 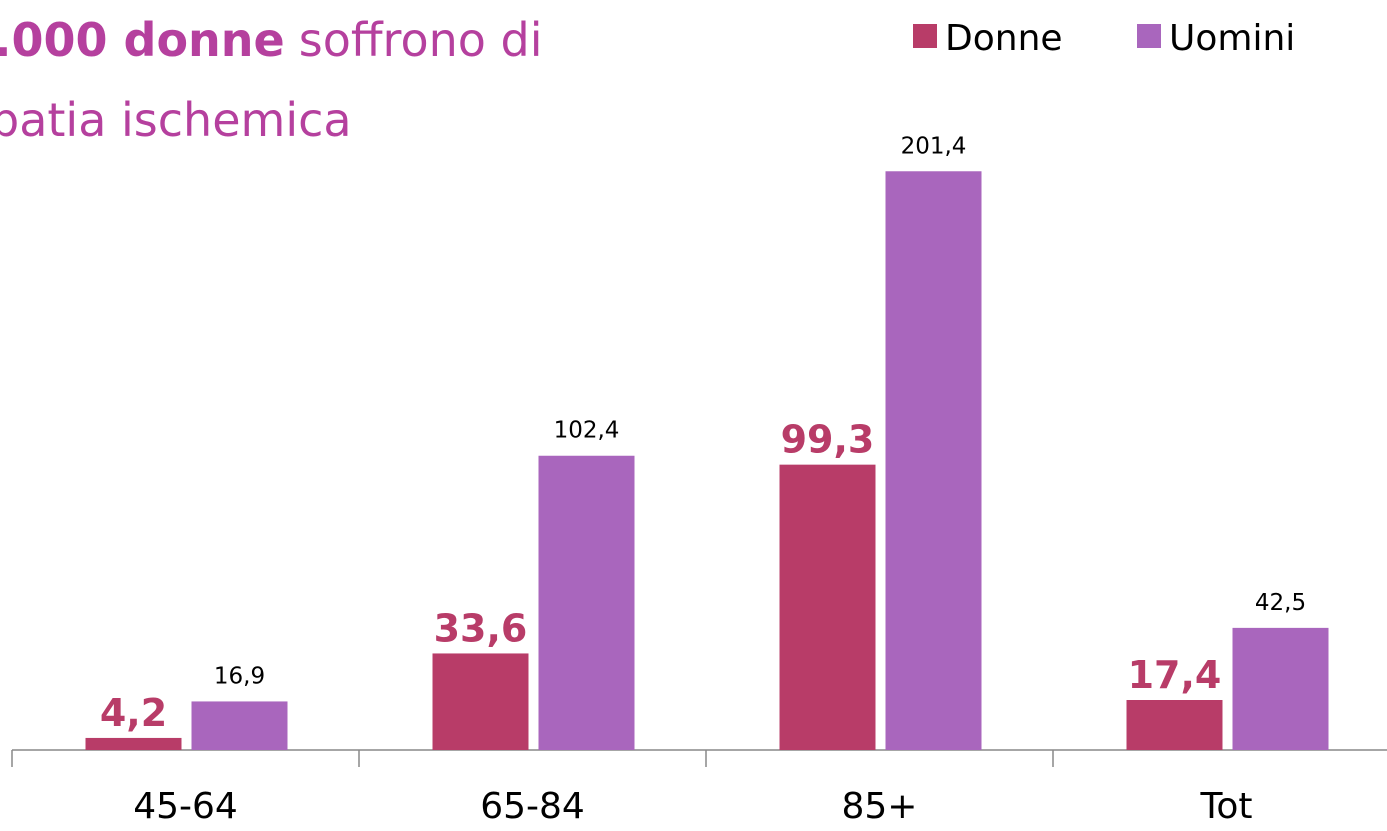 What do you see at coordinates (587, 431) in the screenshot?
I see `value-label: 102,4` at bounding box center [587, 431].